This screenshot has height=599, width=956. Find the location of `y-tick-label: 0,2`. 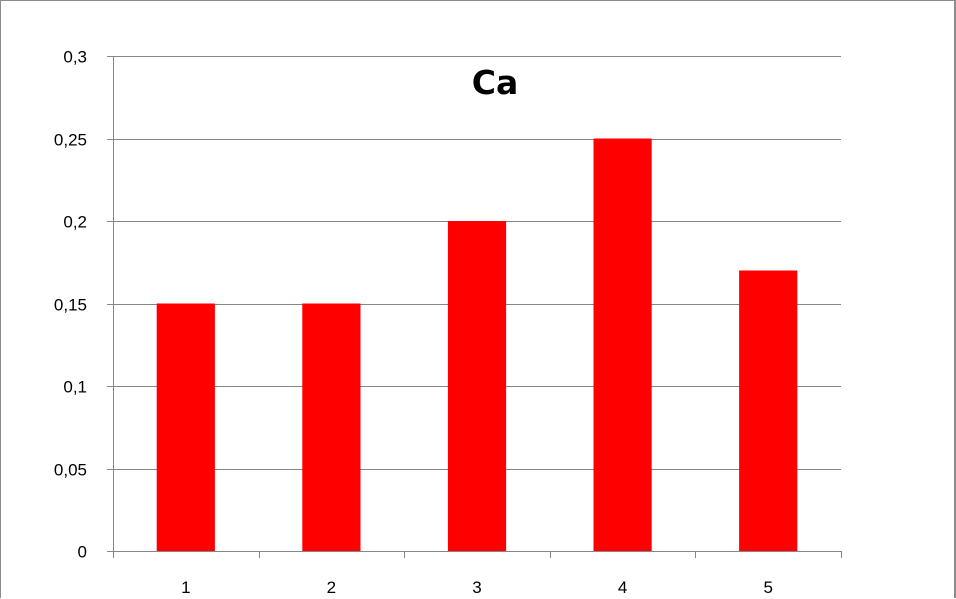

y-tick-label: 0,2 is located at coordinates (75, 222).